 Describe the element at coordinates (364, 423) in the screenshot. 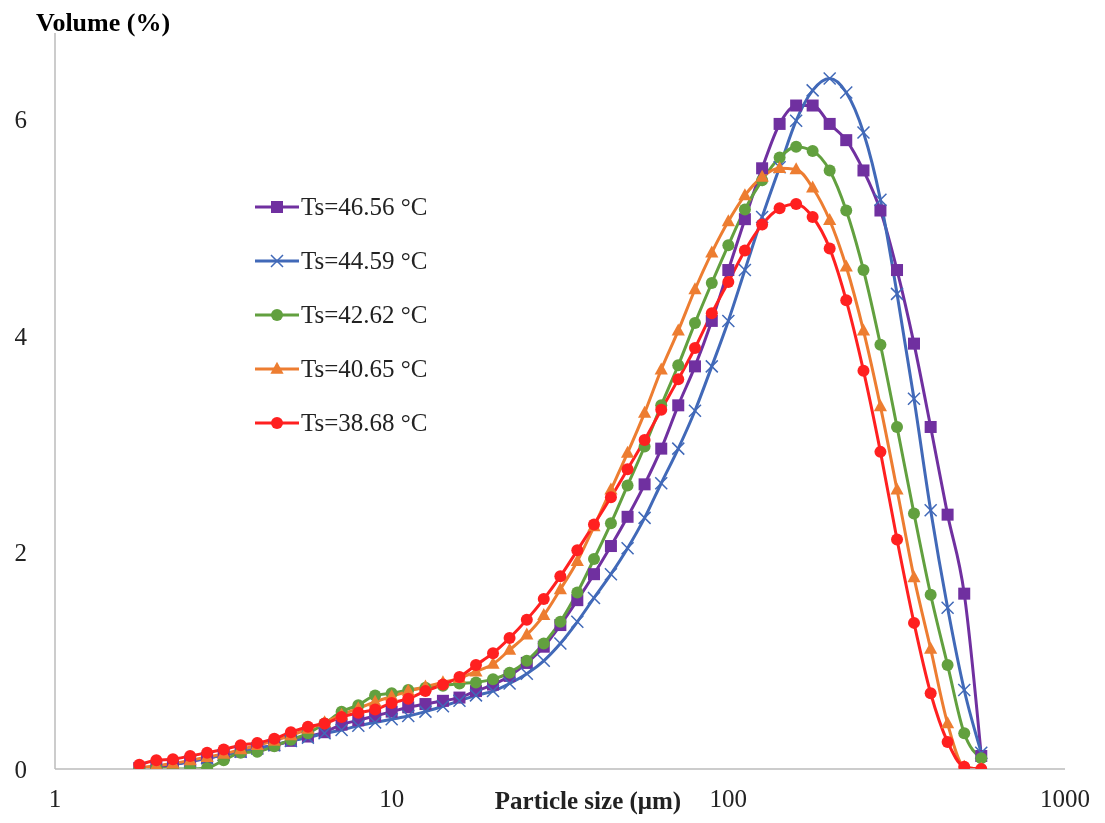

I see `legend-label: Ts=38.68 °C` at that location.